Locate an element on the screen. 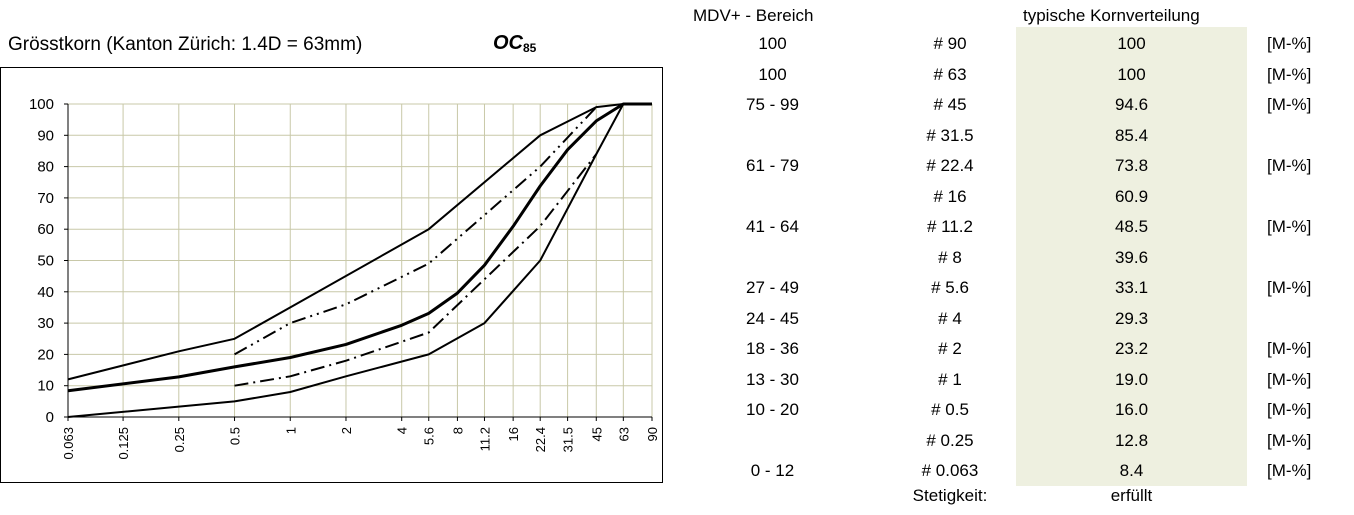  x-tick-label: 63 is located at coordinates (623, 434).